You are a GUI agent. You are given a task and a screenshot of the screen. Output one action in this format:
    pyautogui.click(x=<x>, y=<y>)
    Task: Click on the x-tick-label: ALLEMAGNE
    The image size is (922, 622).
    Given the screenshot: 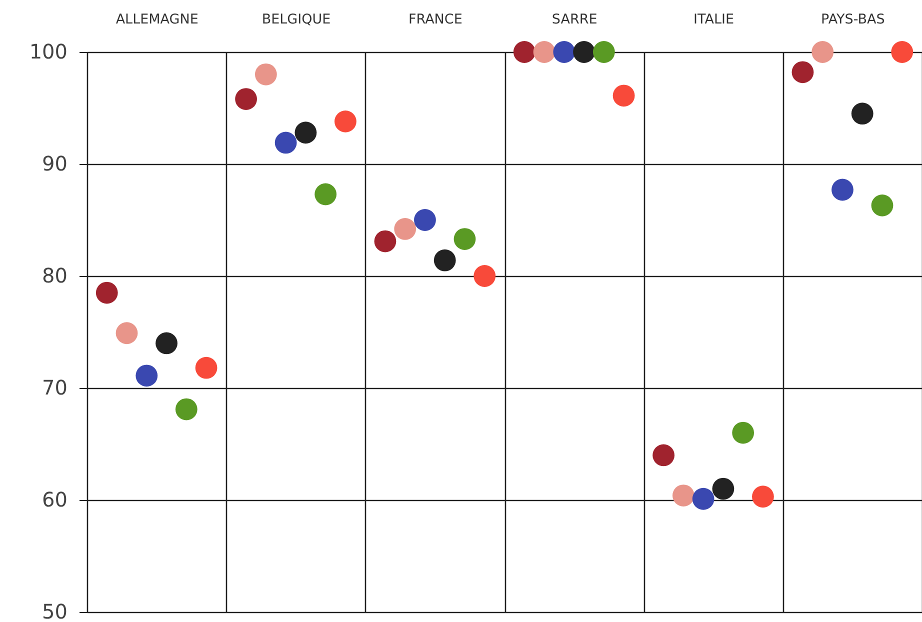 What is the action you would take?
    pyautogui.click(x=157, y=20)
    